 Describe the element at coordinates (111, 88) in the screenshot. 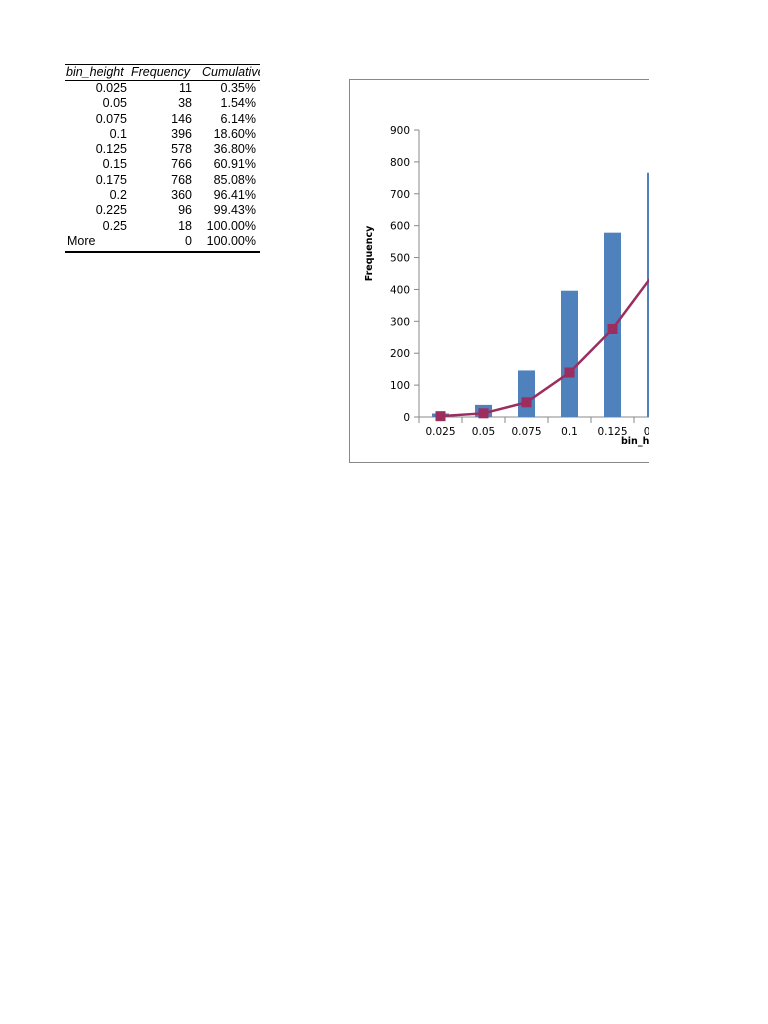

I see `cell-bin: 0.025` at that location.